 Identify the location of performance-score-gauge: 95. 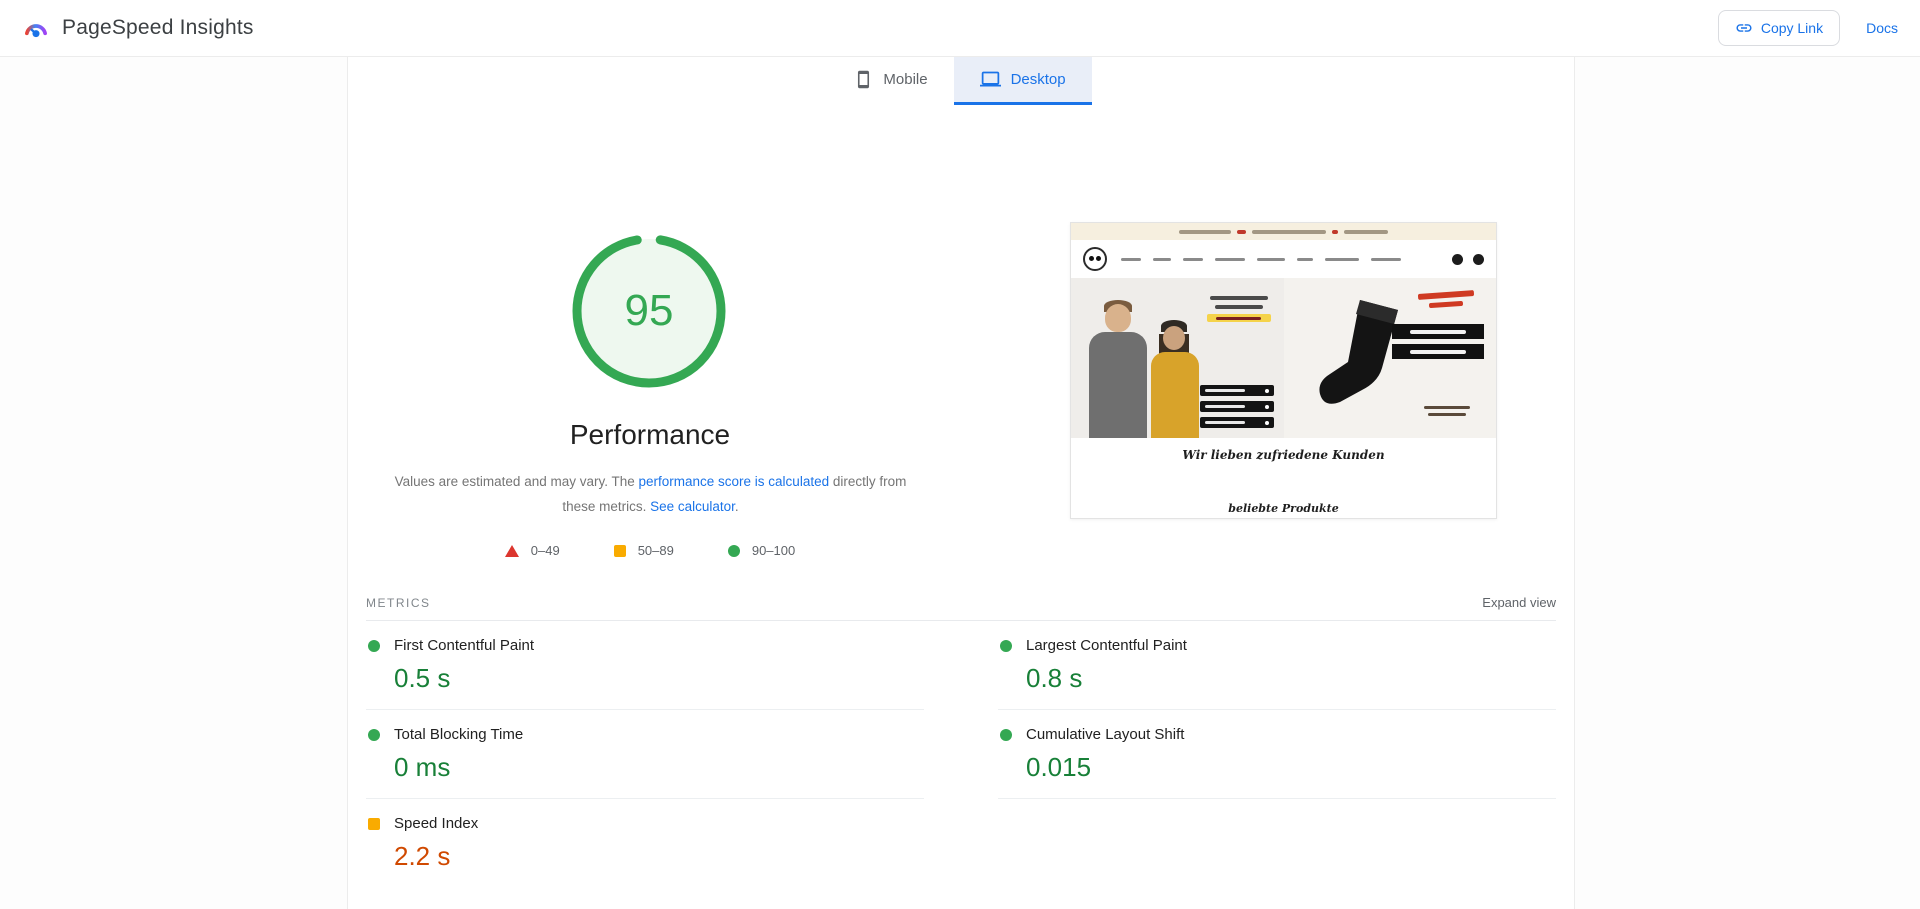
(649, 311).